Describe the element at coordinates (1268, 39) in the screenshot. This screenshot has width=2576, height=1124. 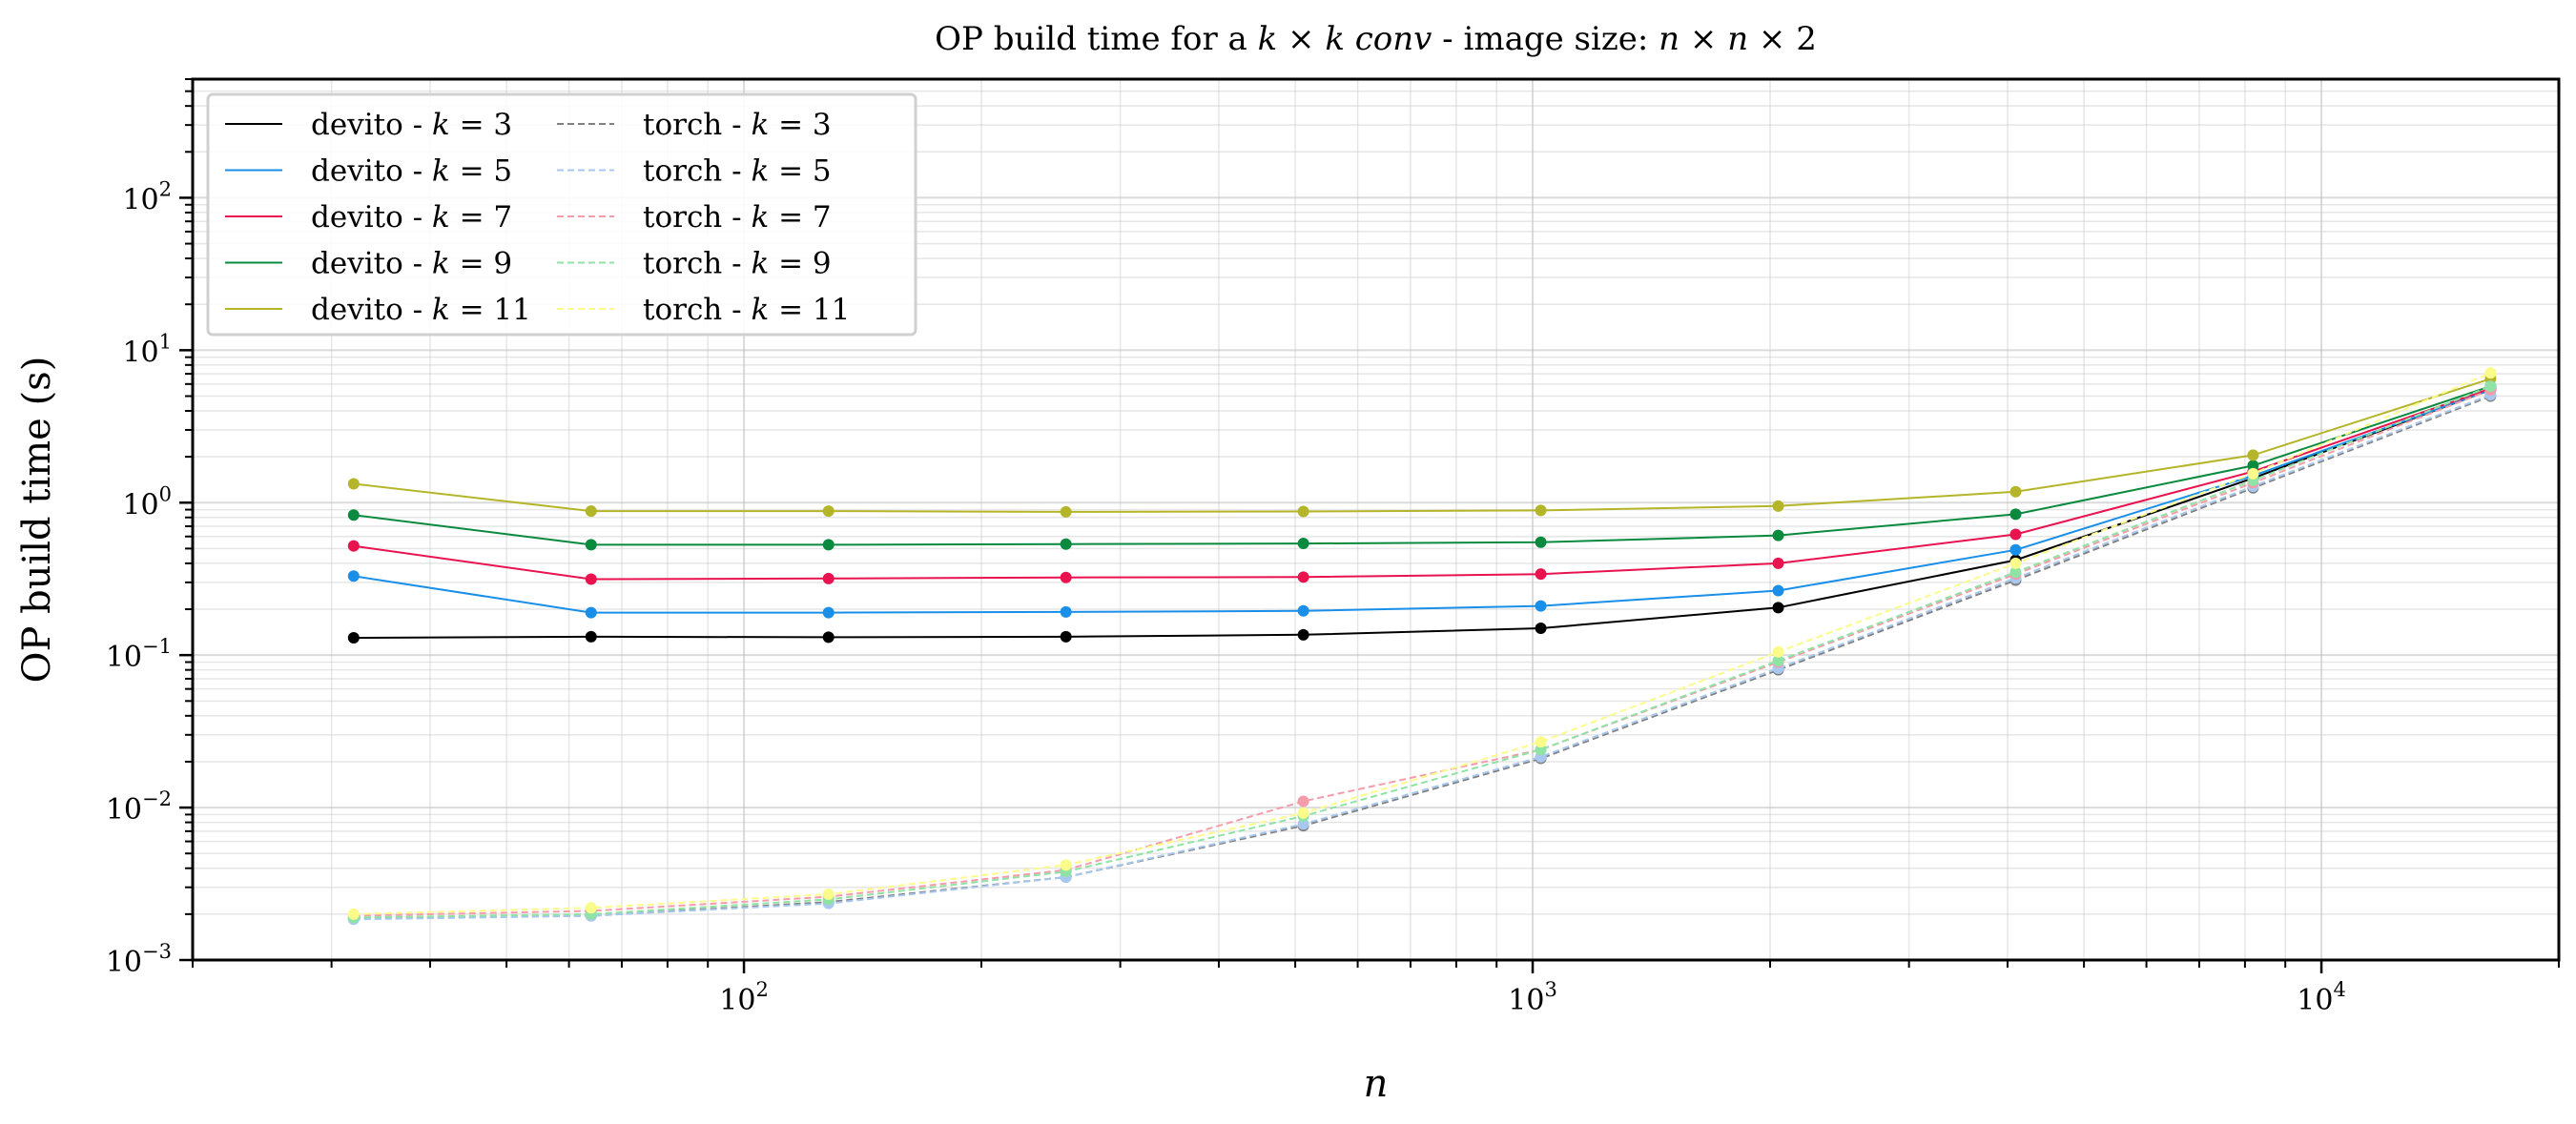
I see `title-part: k` at that location.